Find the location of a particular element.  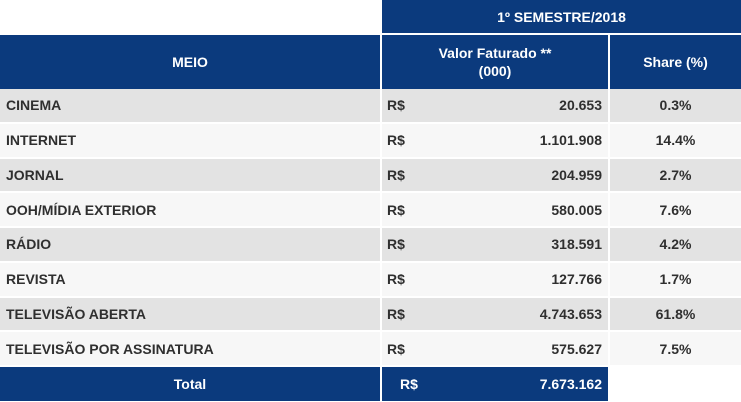

table-row: TELEVISÃO POR ASSINATURA R$ 575.627 7.5% is located at coordinates (370, 349).